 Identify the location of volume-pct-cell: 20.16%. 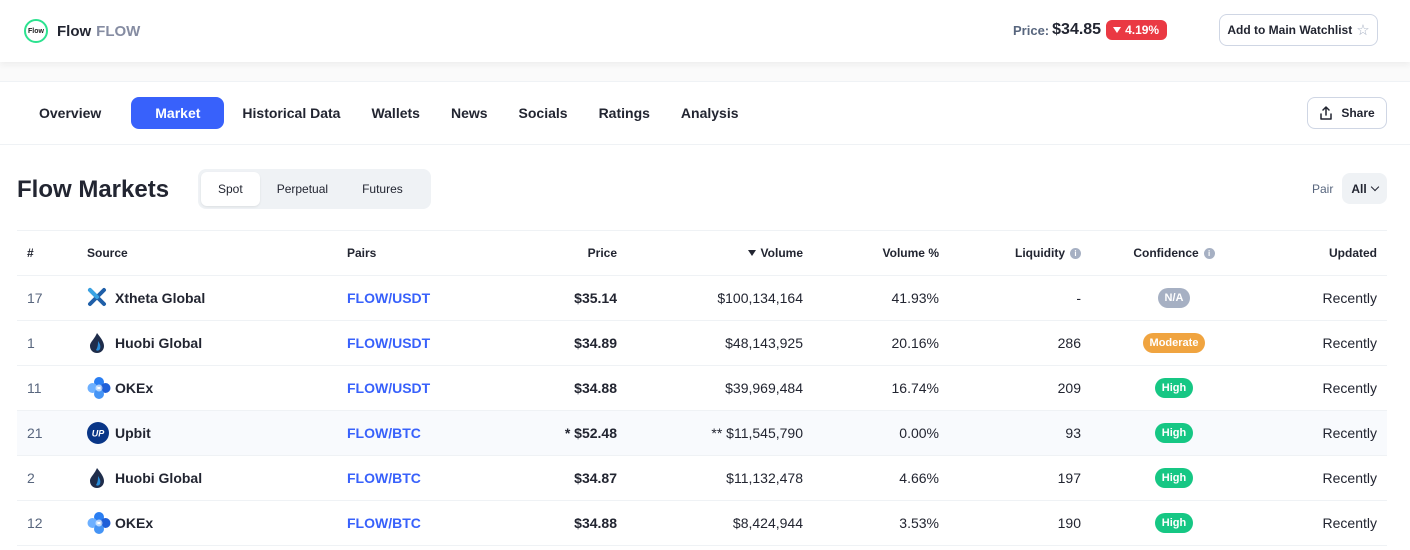
(881, 343).